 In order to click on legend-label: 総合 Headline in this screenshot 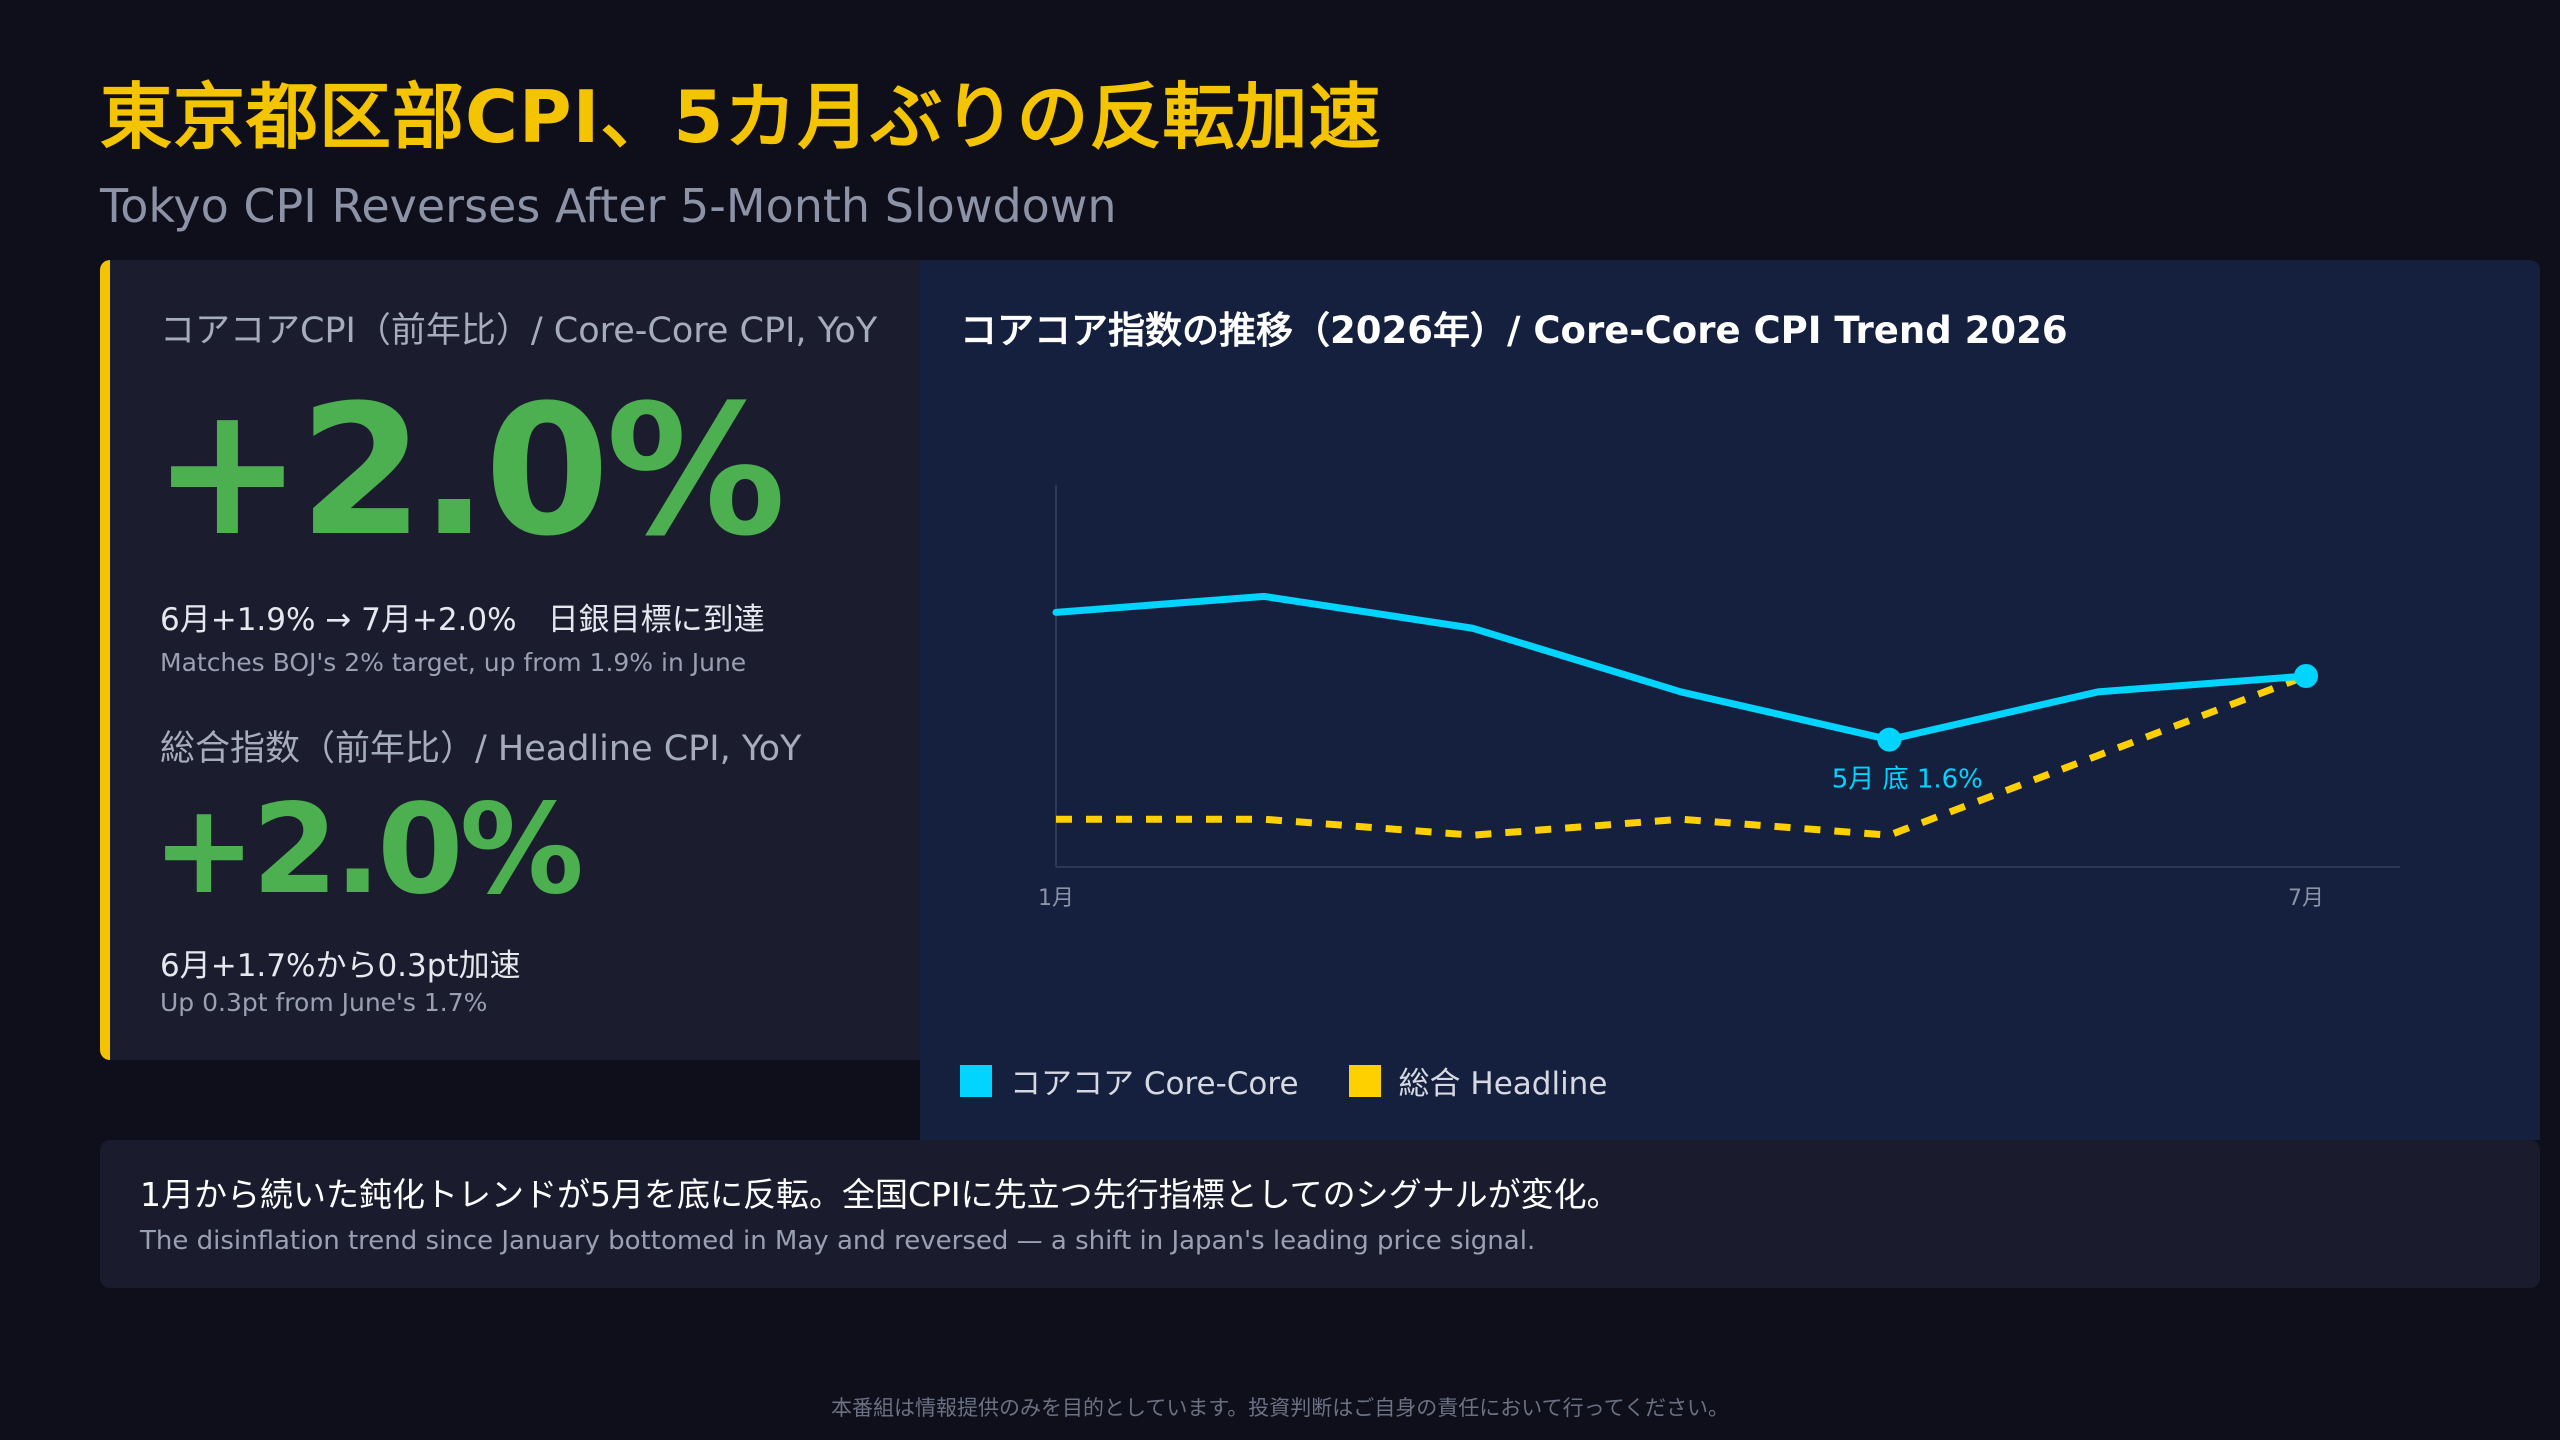, I will do `click(1503, 1084)`.